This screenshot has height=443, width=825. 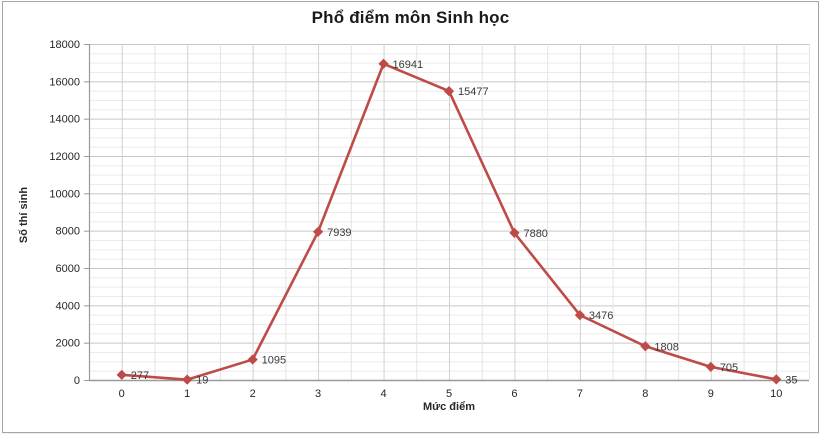 I want to click on x-tick-label: 9, so click(x=711, y=394).